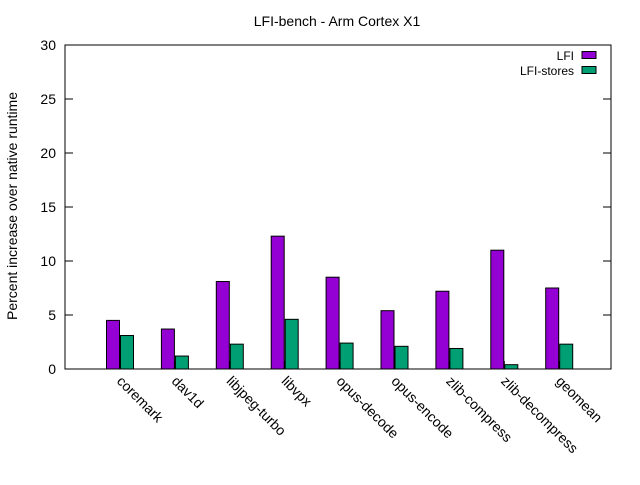 Image resolution: width=640 pixels, height=485 pixels. Describe the element at coordinates (442, 330) in the screenshot. I see `bar-lfi-zlib-compress` at that location.